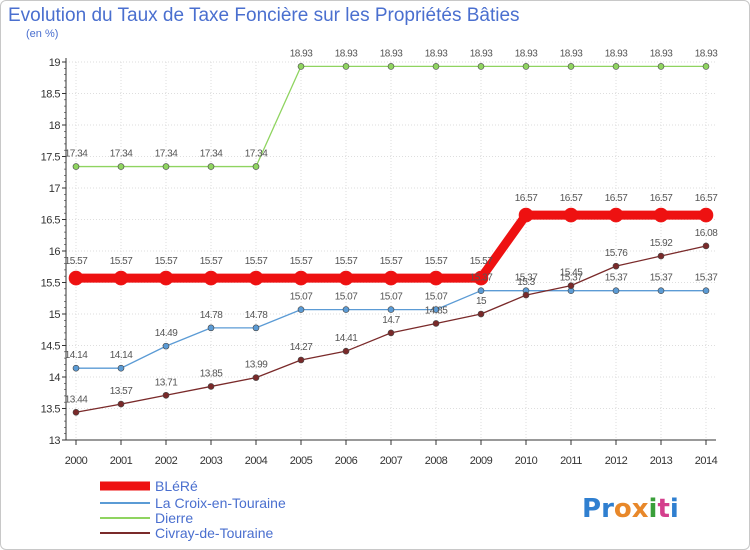 This screenshot has height=550, width=750. Describe the element at coordinates (174, 518) in the screenshot. I see `legend-label: Dierre` at that location.